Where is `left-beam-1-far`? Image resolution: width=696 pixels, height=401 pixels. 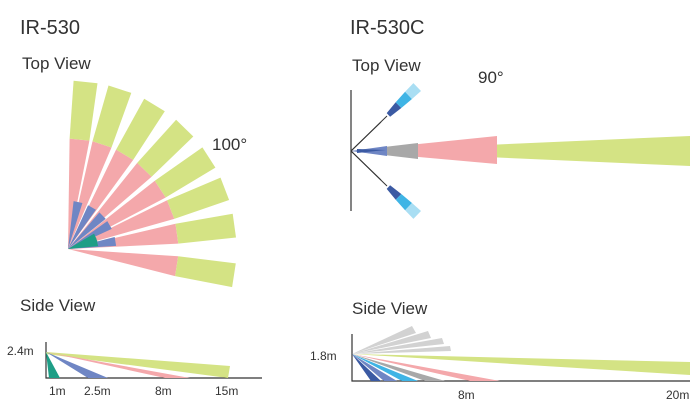
left-beam-1-far is located at coordinates (83, 110).